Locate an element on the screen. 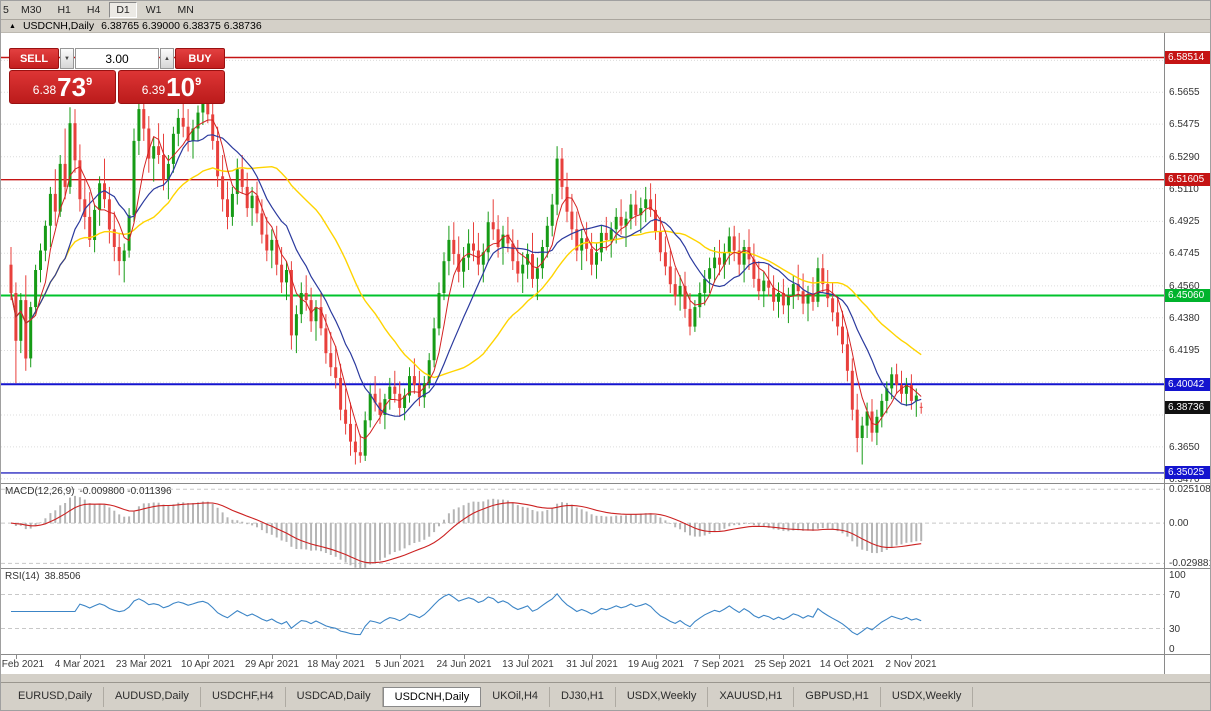 The image size is (1211, 711). price-axis-label: 6.5475 is located at coordinates (1184, 125).